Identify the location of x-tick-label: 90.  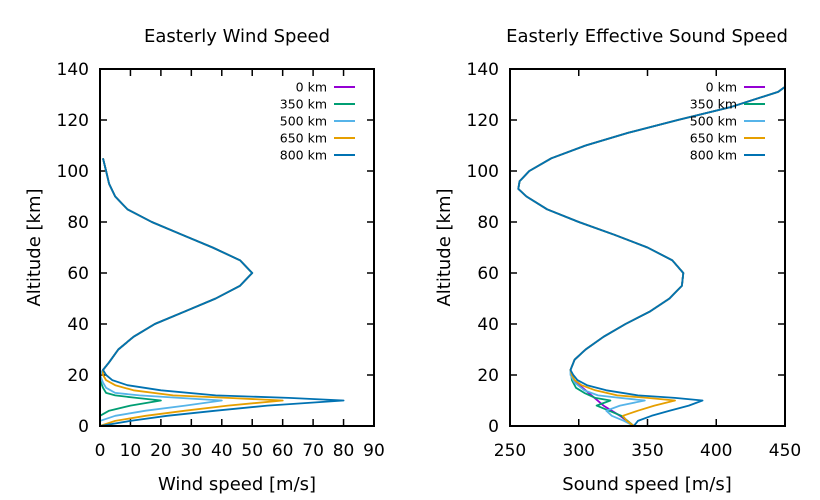
(374, 451).